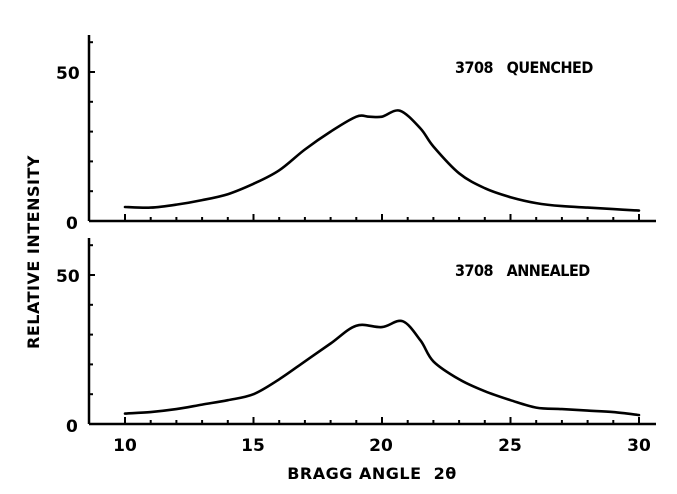 Image resolution: width=677 pixels, height=494 pixels. I want to click on bottom-panel-label: 3708 ANNEALED, so click(522, 270).